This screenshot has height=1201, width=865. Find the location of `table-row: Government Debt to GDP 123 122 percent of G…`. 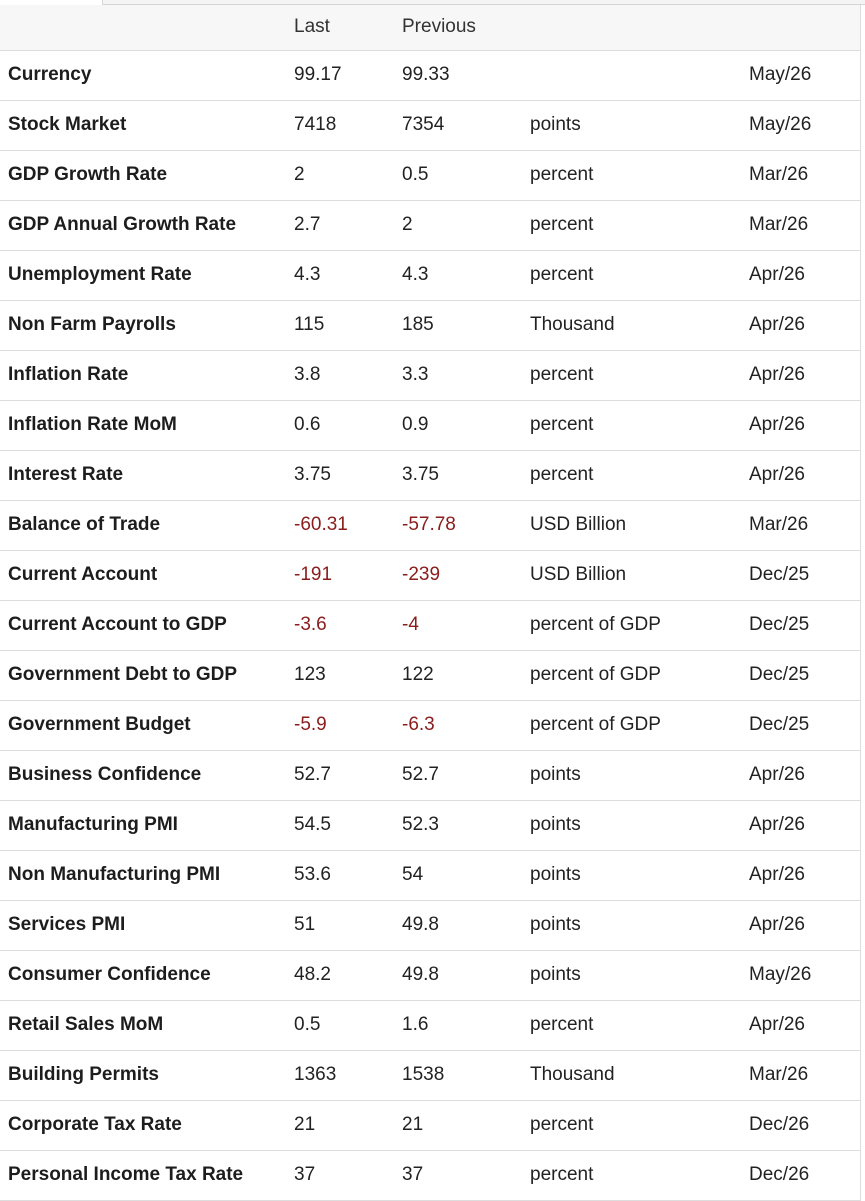

table-row: Government Debt to GDP 123 122 percent of G… is located at coordinates (430, 675).